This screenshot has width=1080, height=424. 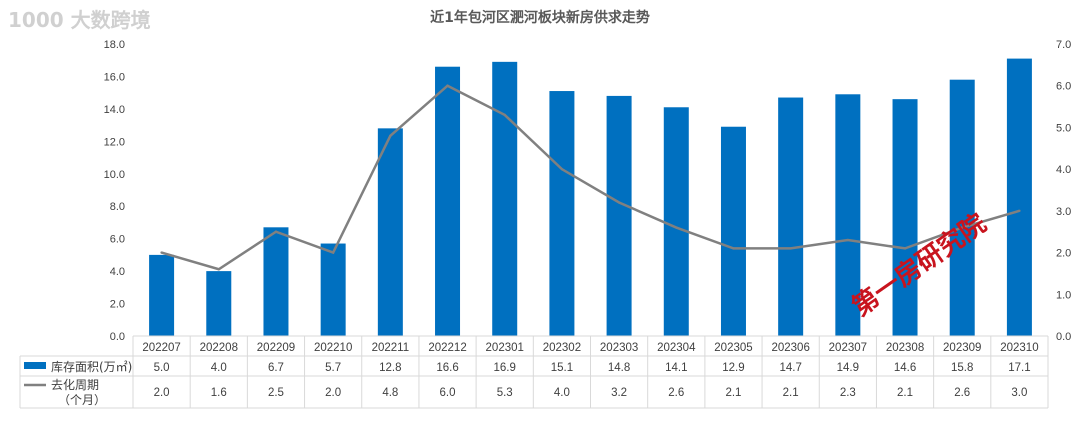 I want to click on bar-data-label: 17.1, so click(x=1019, y=368).